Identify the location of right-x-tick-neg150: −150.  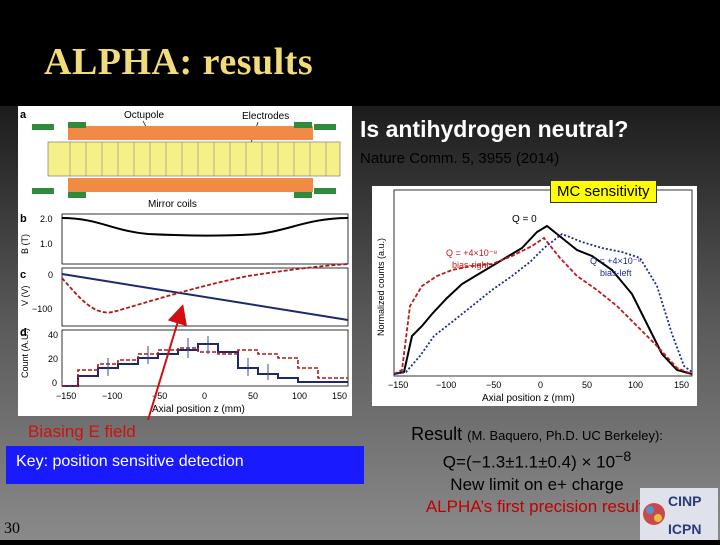
(398, 385).